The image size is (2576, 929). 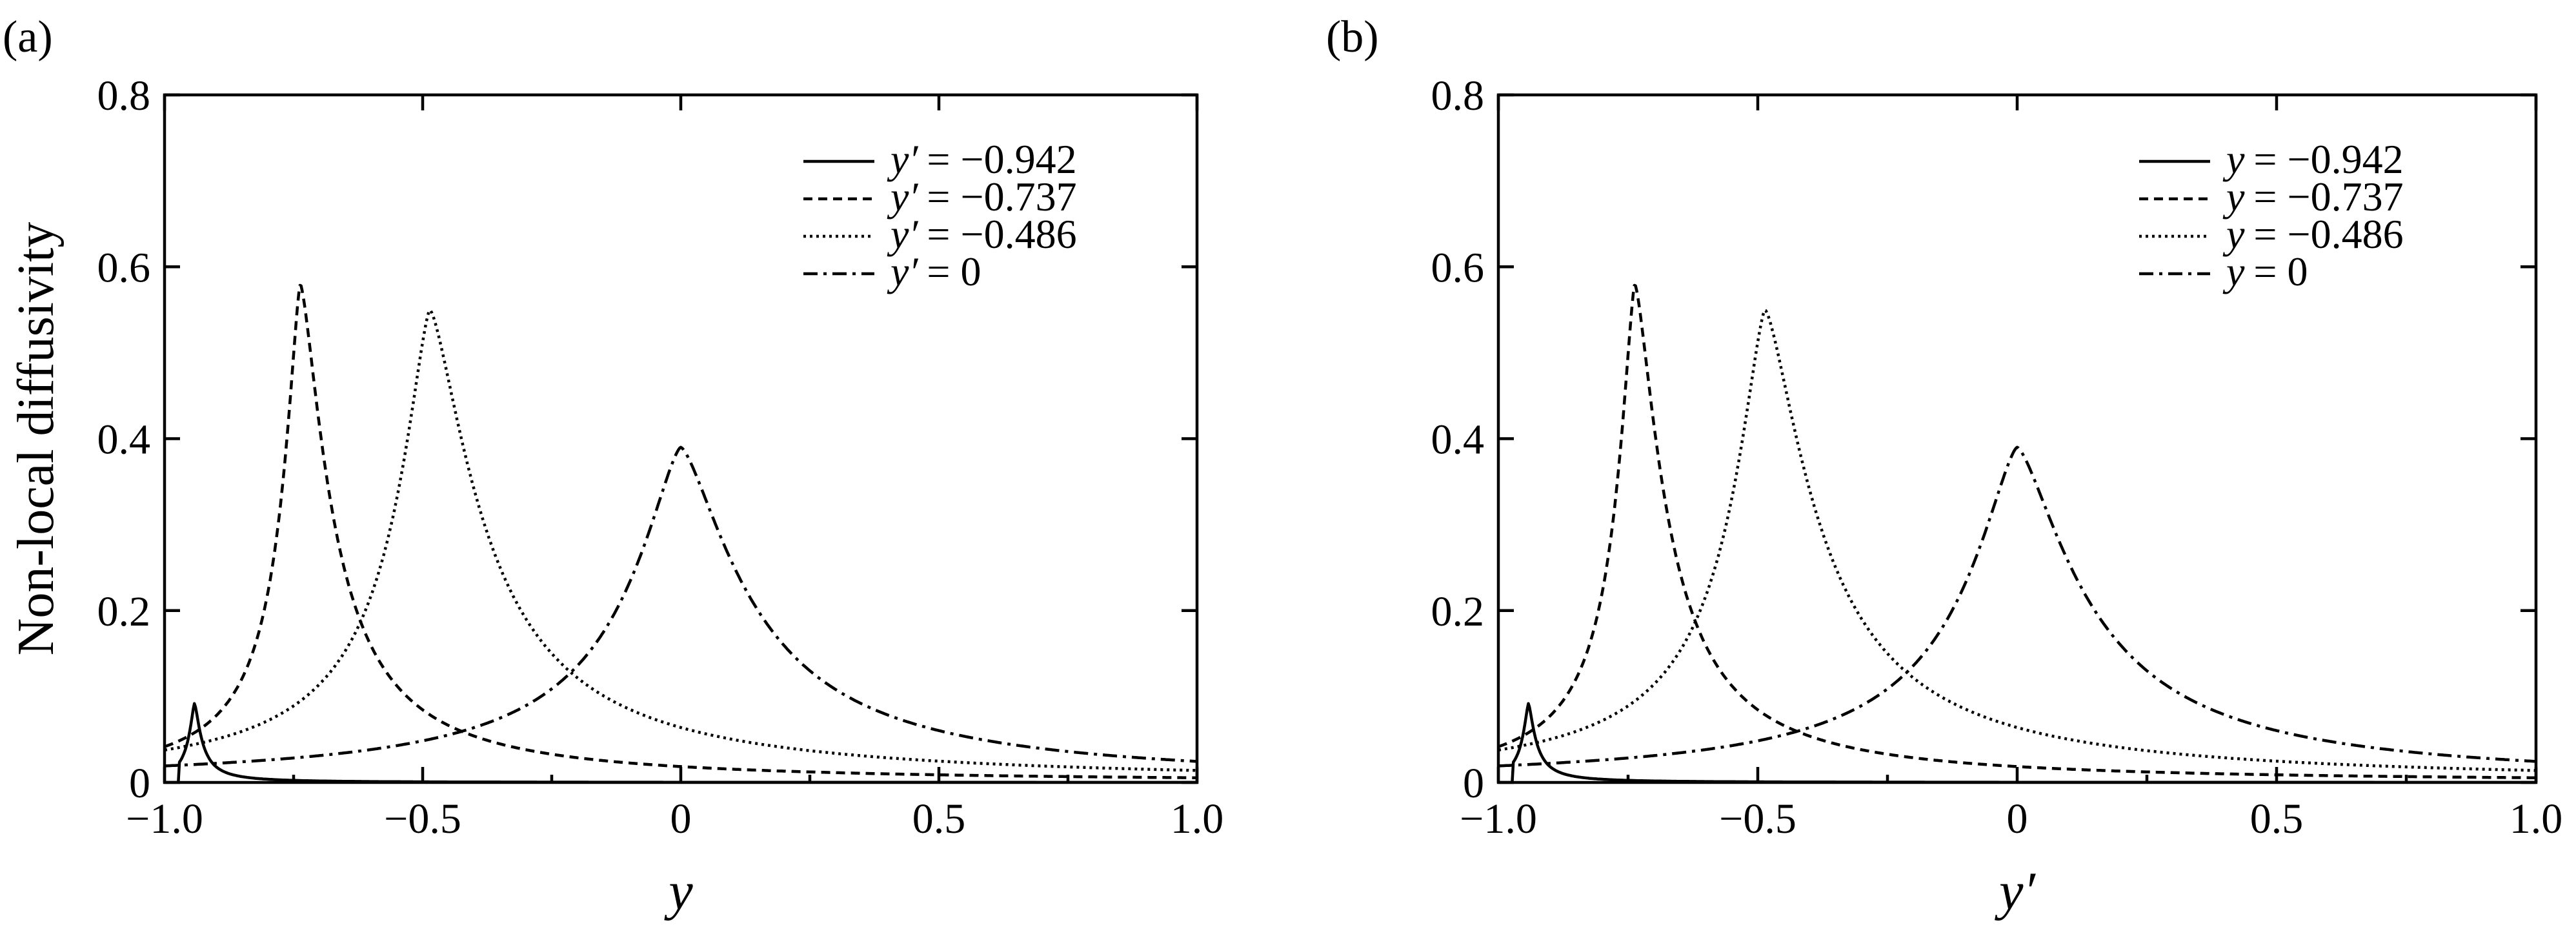 What do you see at coordinates (934, 271) in the screenshot?
I see `legend-entry-4: y′ = 0` at bounding box center [934, 271].